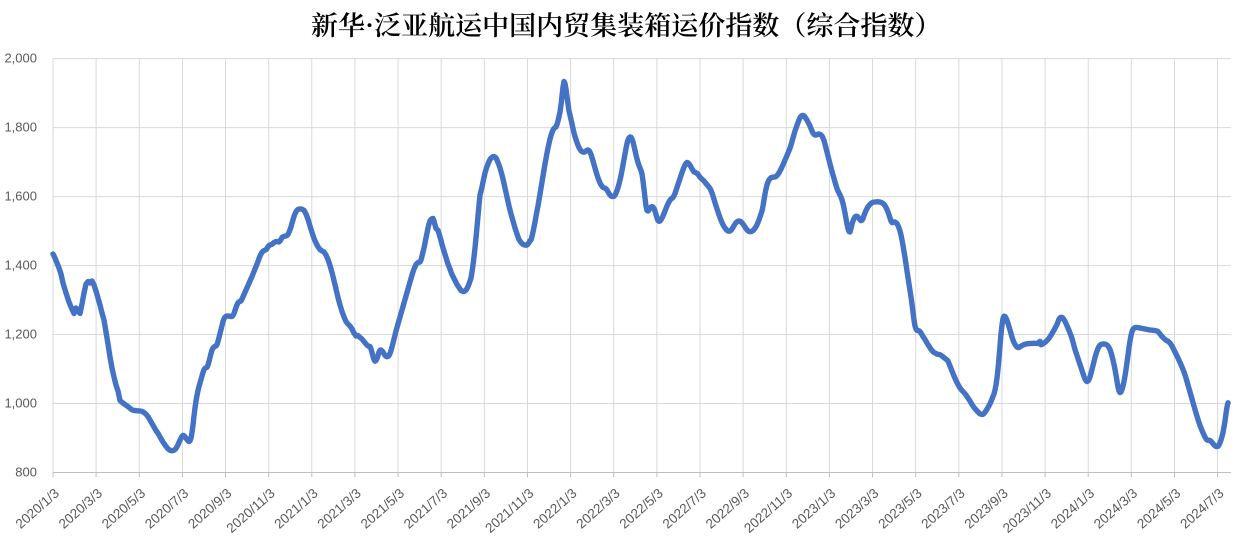 The image size is (1245, 545). I want to click on svg-text: 2,000, so click(20, 58).